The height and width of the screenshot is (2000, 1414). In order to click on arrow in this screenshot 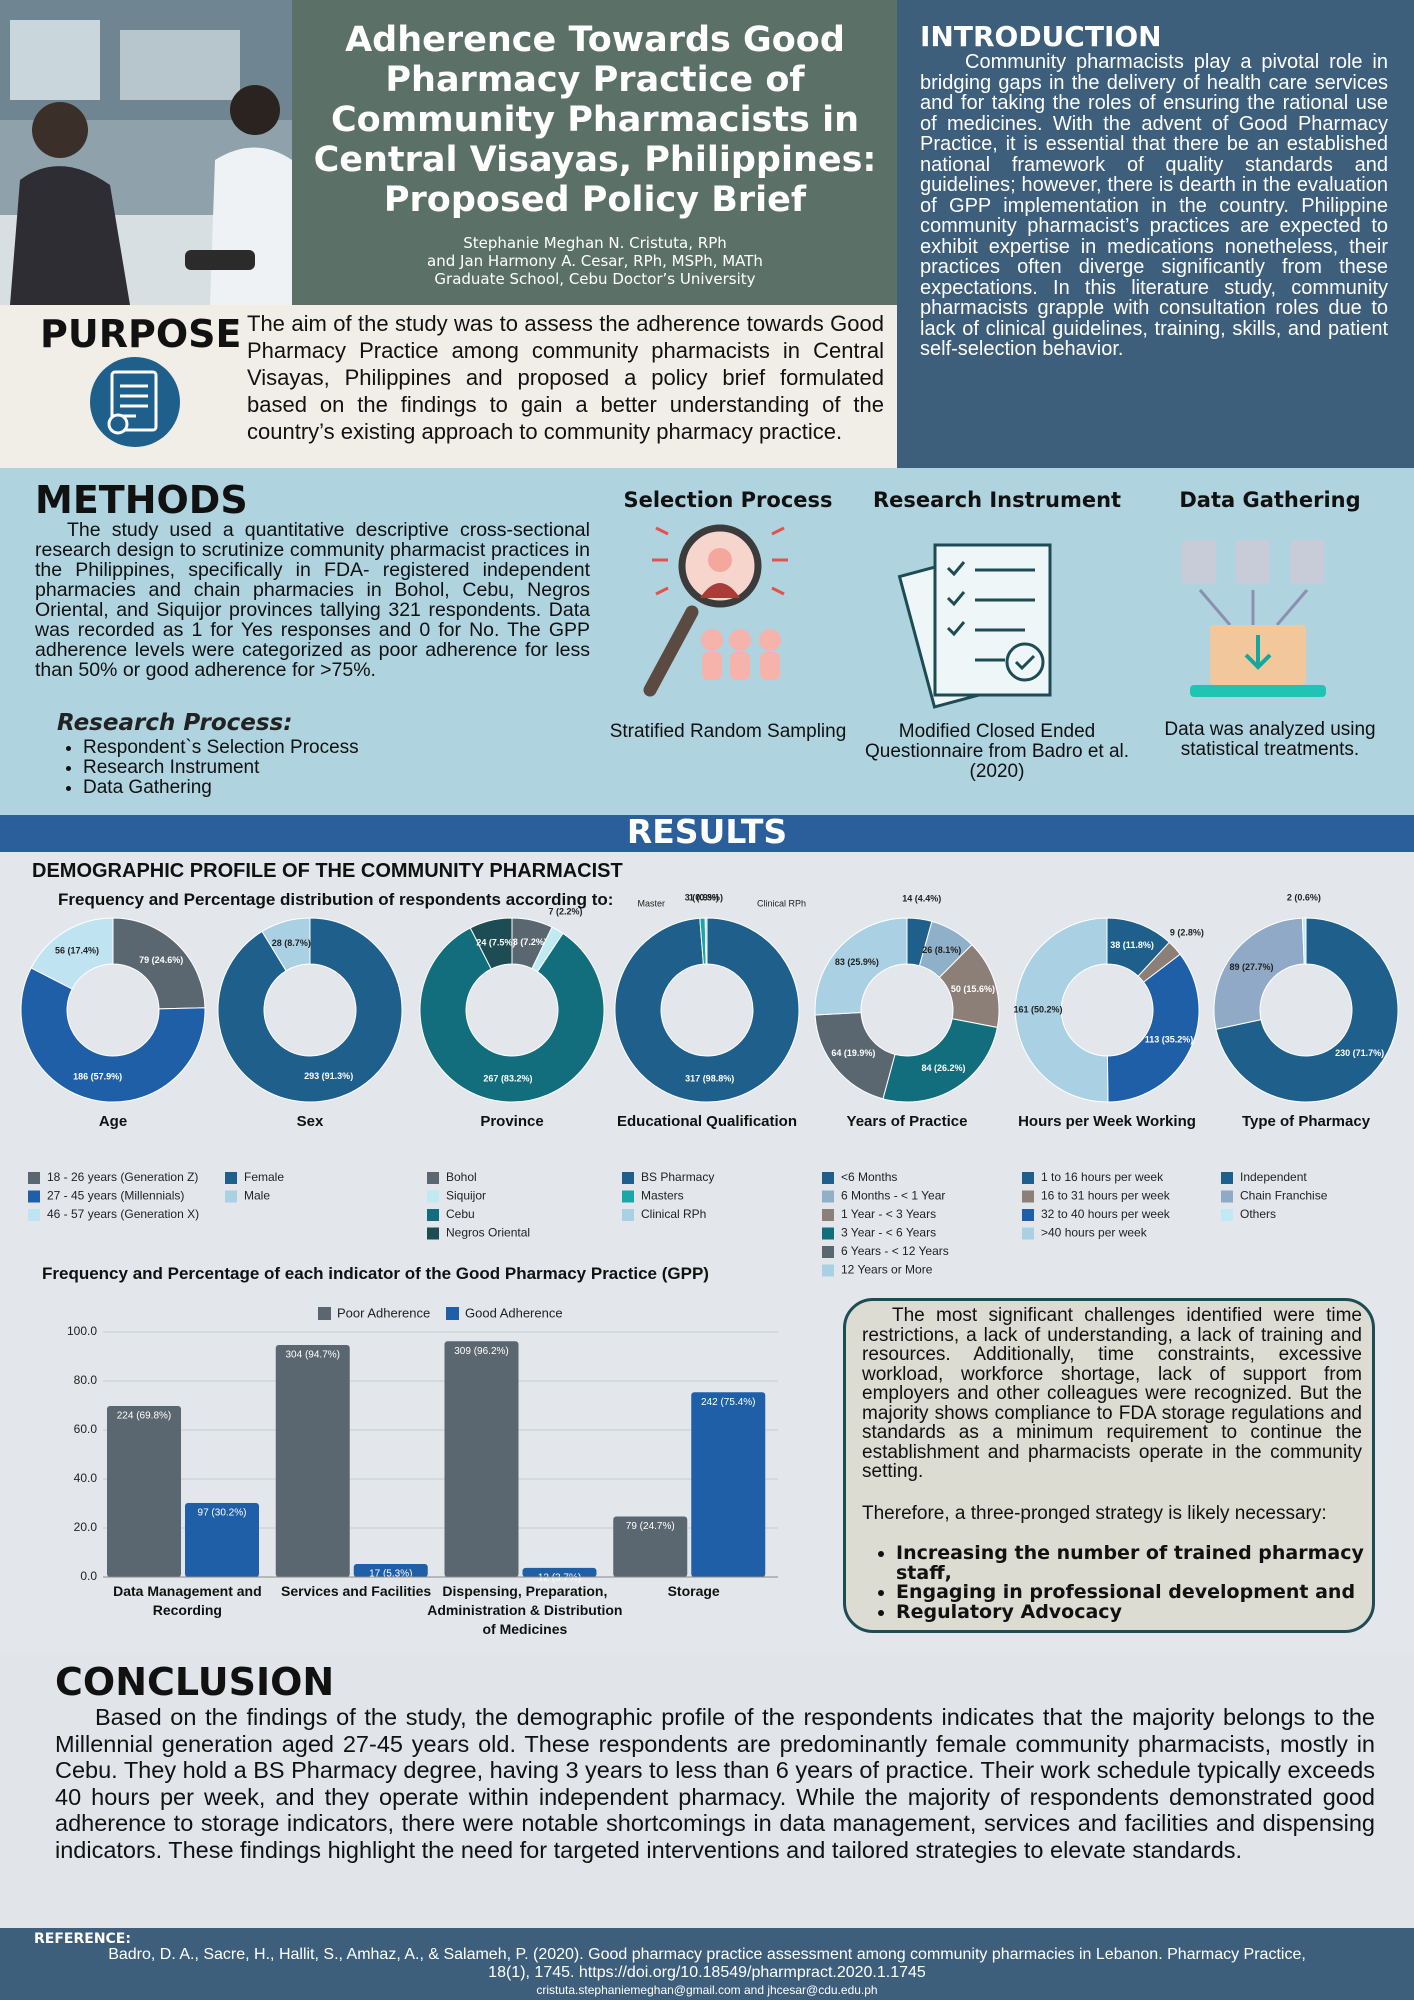, I will do `click(1258, 652)`.